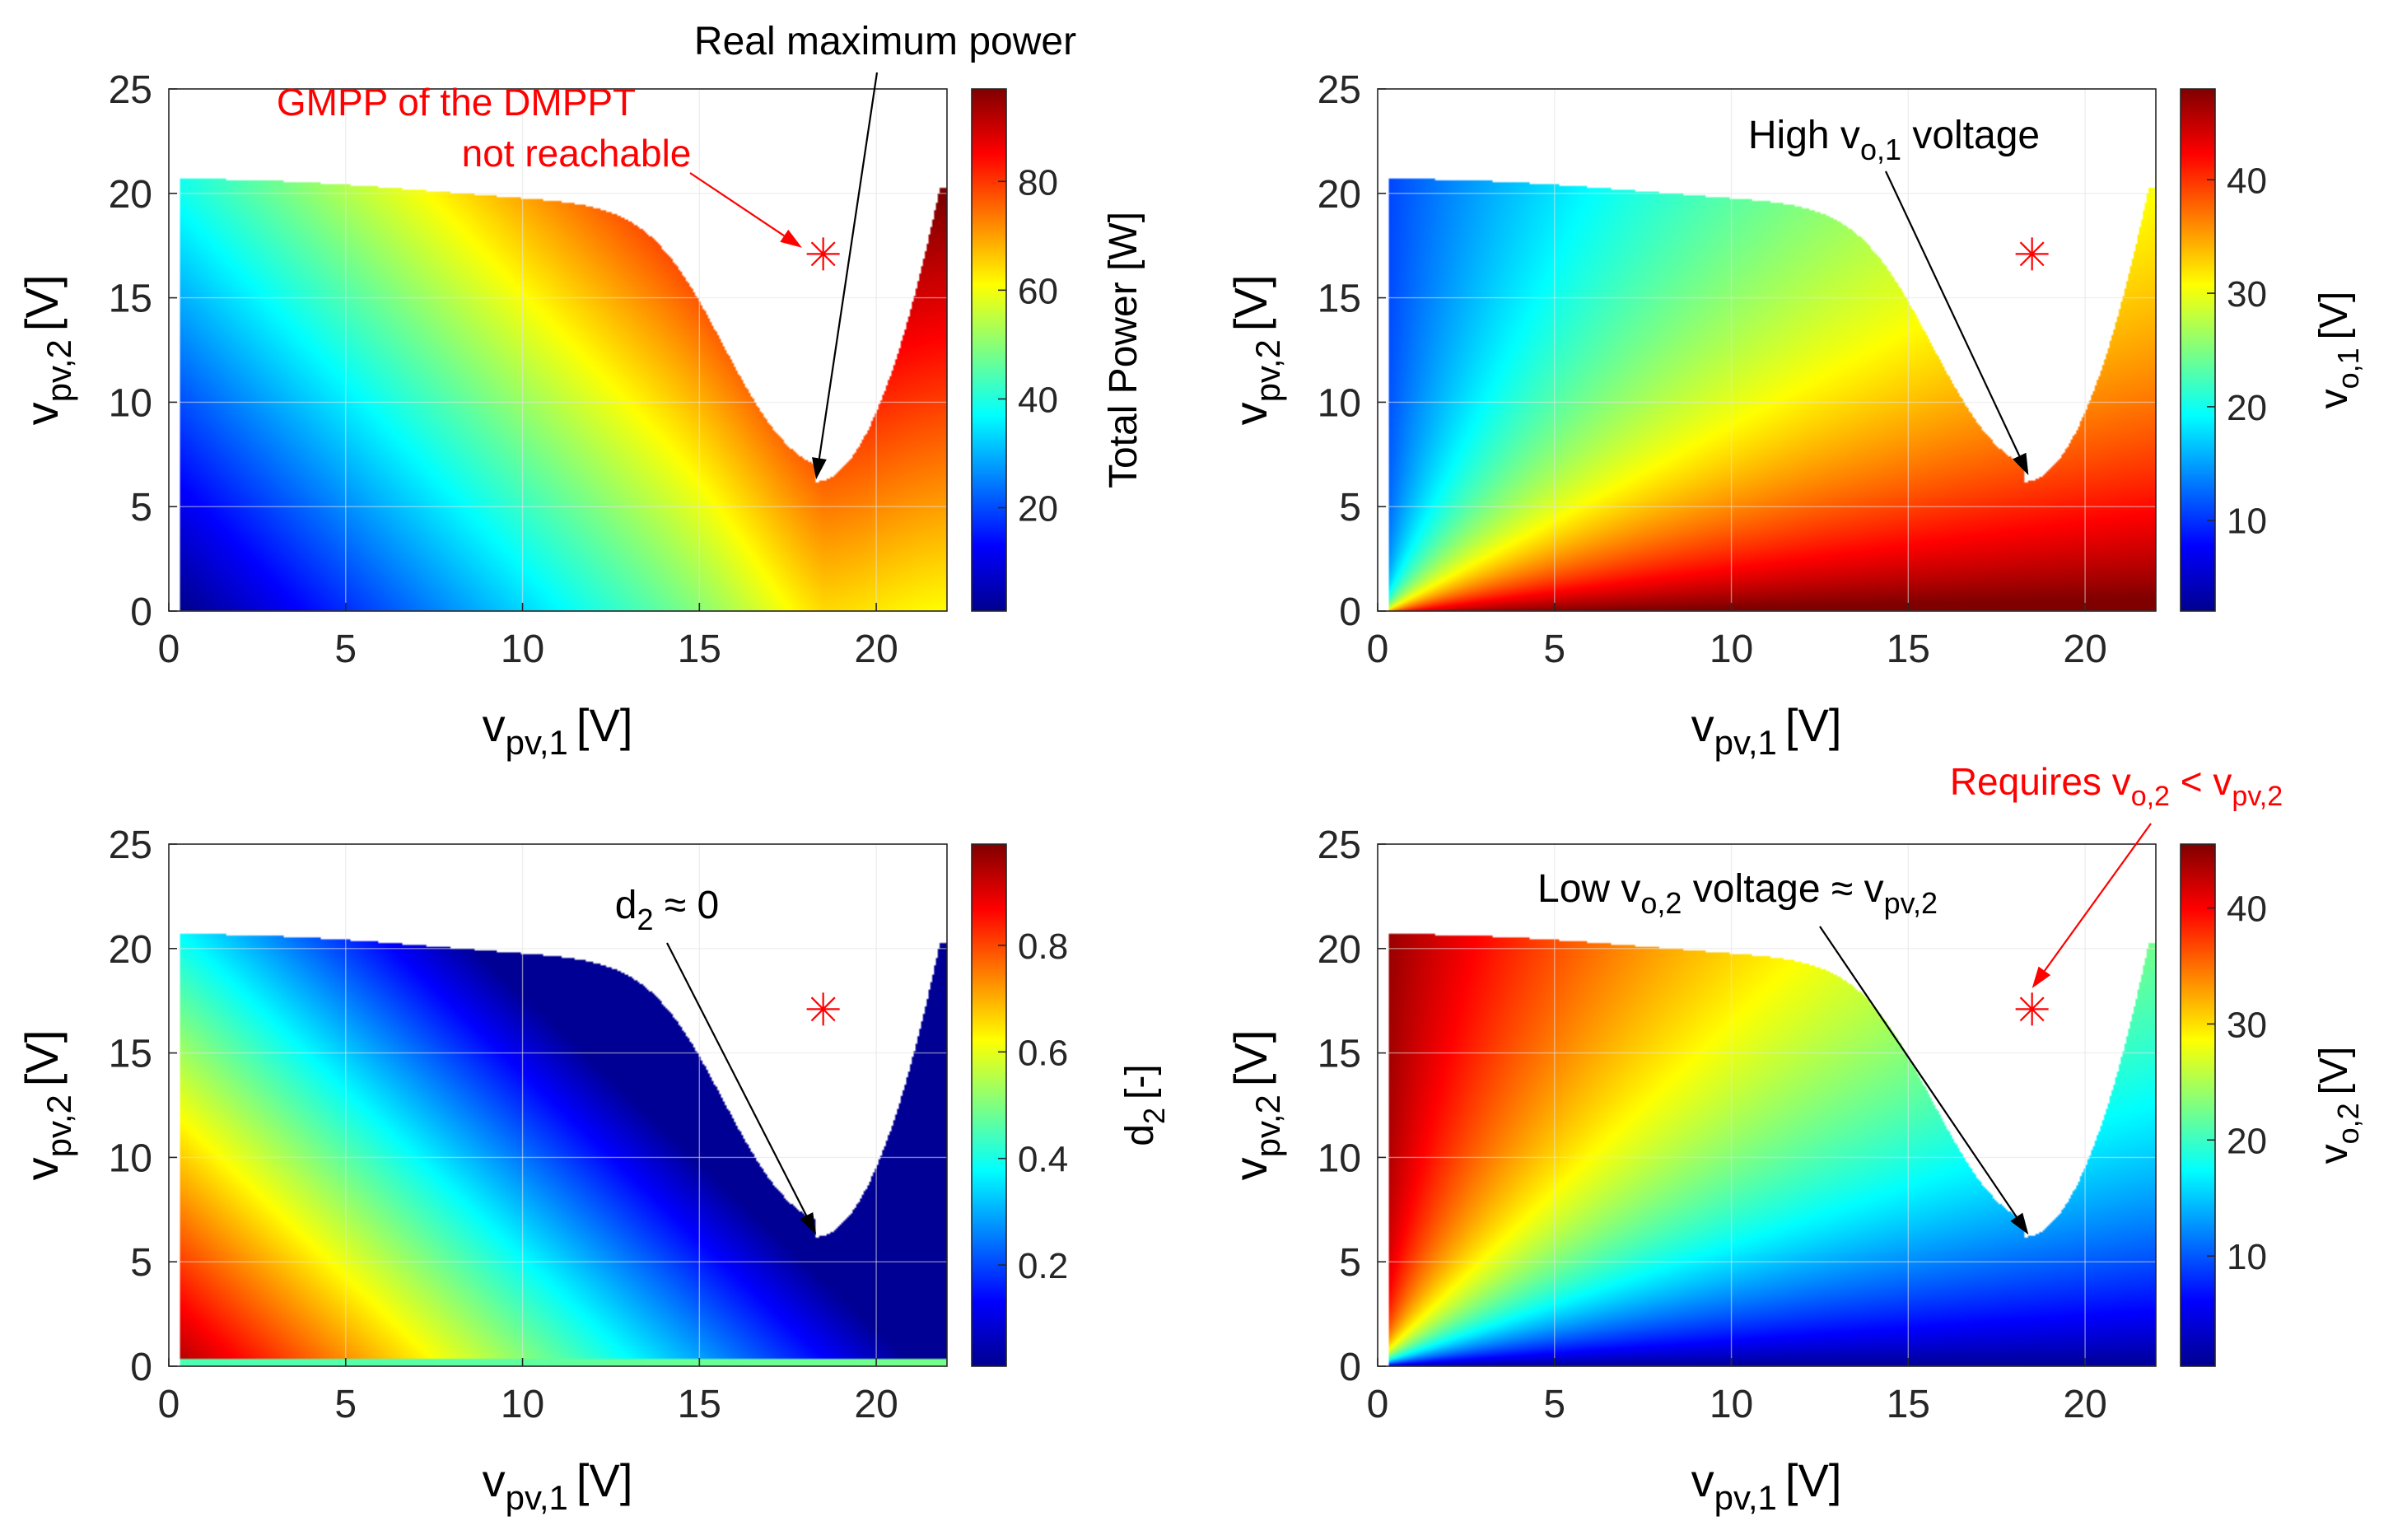  I want to click on annotation-requires: Requires vo,2 < vpv,2, so click(2116, 874).